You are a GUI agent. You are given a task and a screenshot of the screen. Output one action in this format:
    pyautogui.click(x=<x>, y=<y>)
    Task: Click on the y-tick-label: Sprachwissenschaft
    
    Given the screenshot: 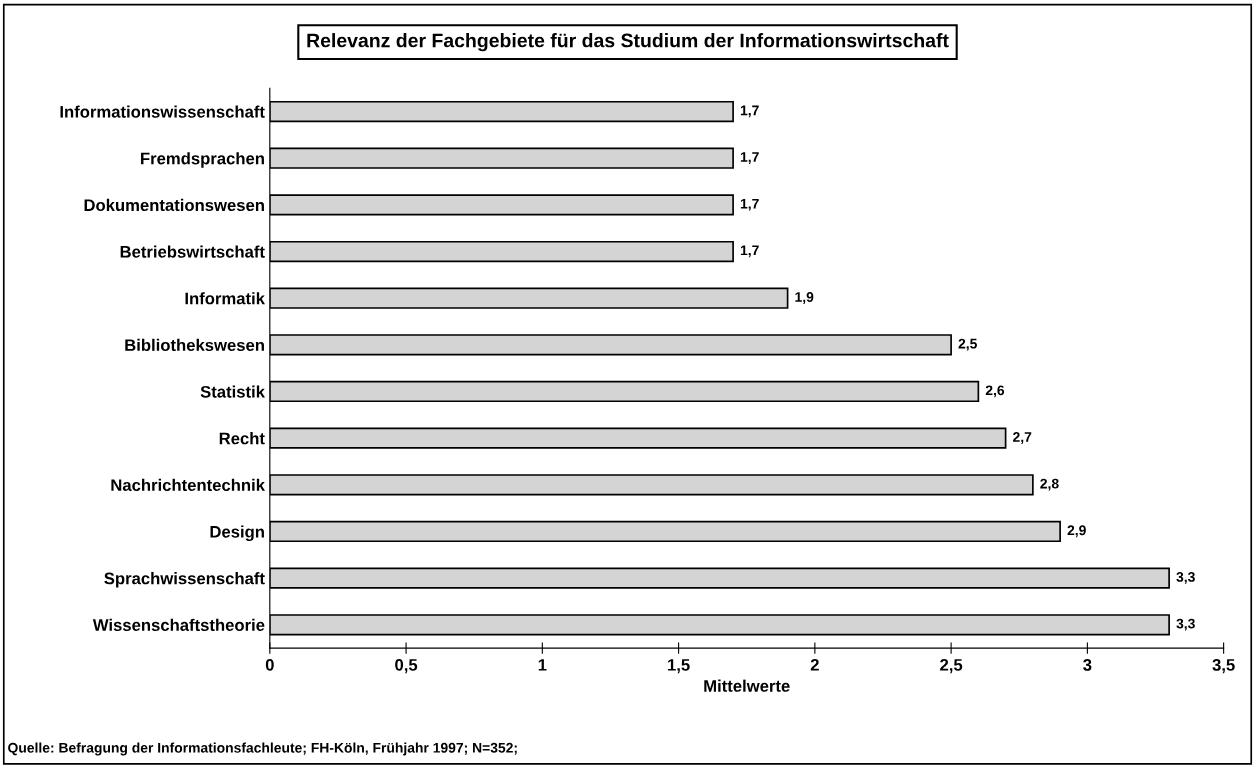 What is the action you would take?
    pyautogui.click(x=184, y=580)
    